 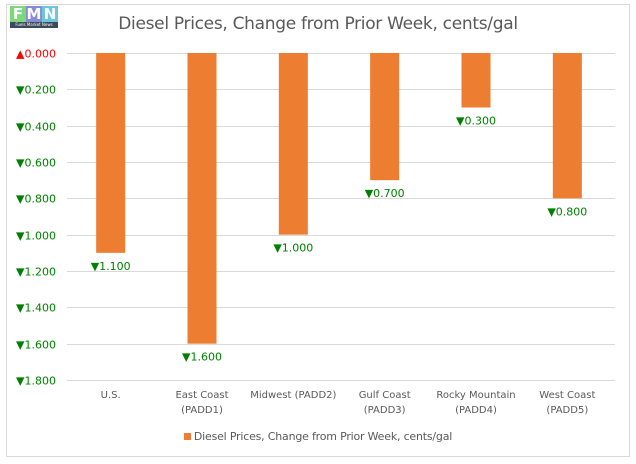 What do you see at coordinates (385, 193) in the screenshot?
I see `data-label: ▼0.700` at bounding box center [385, 193].